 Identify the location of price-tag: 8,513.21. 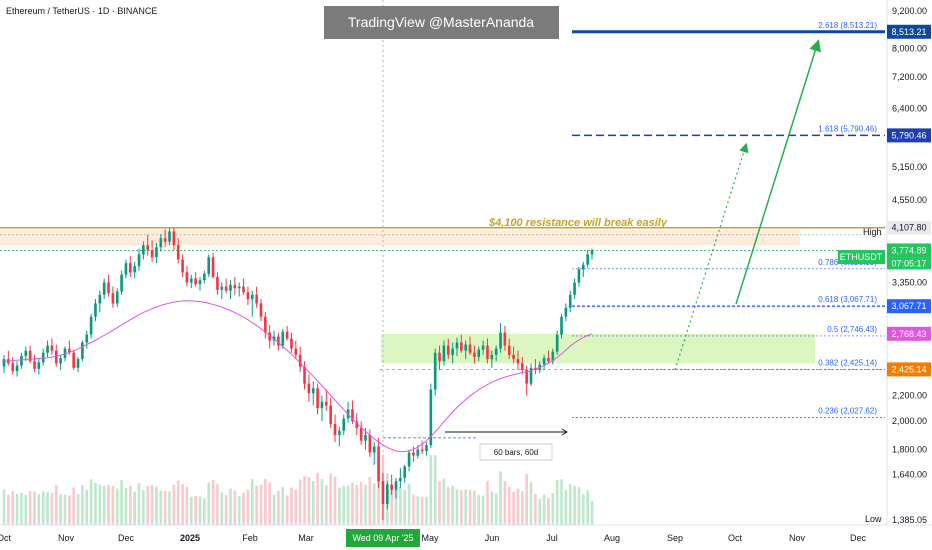
(909, 31).